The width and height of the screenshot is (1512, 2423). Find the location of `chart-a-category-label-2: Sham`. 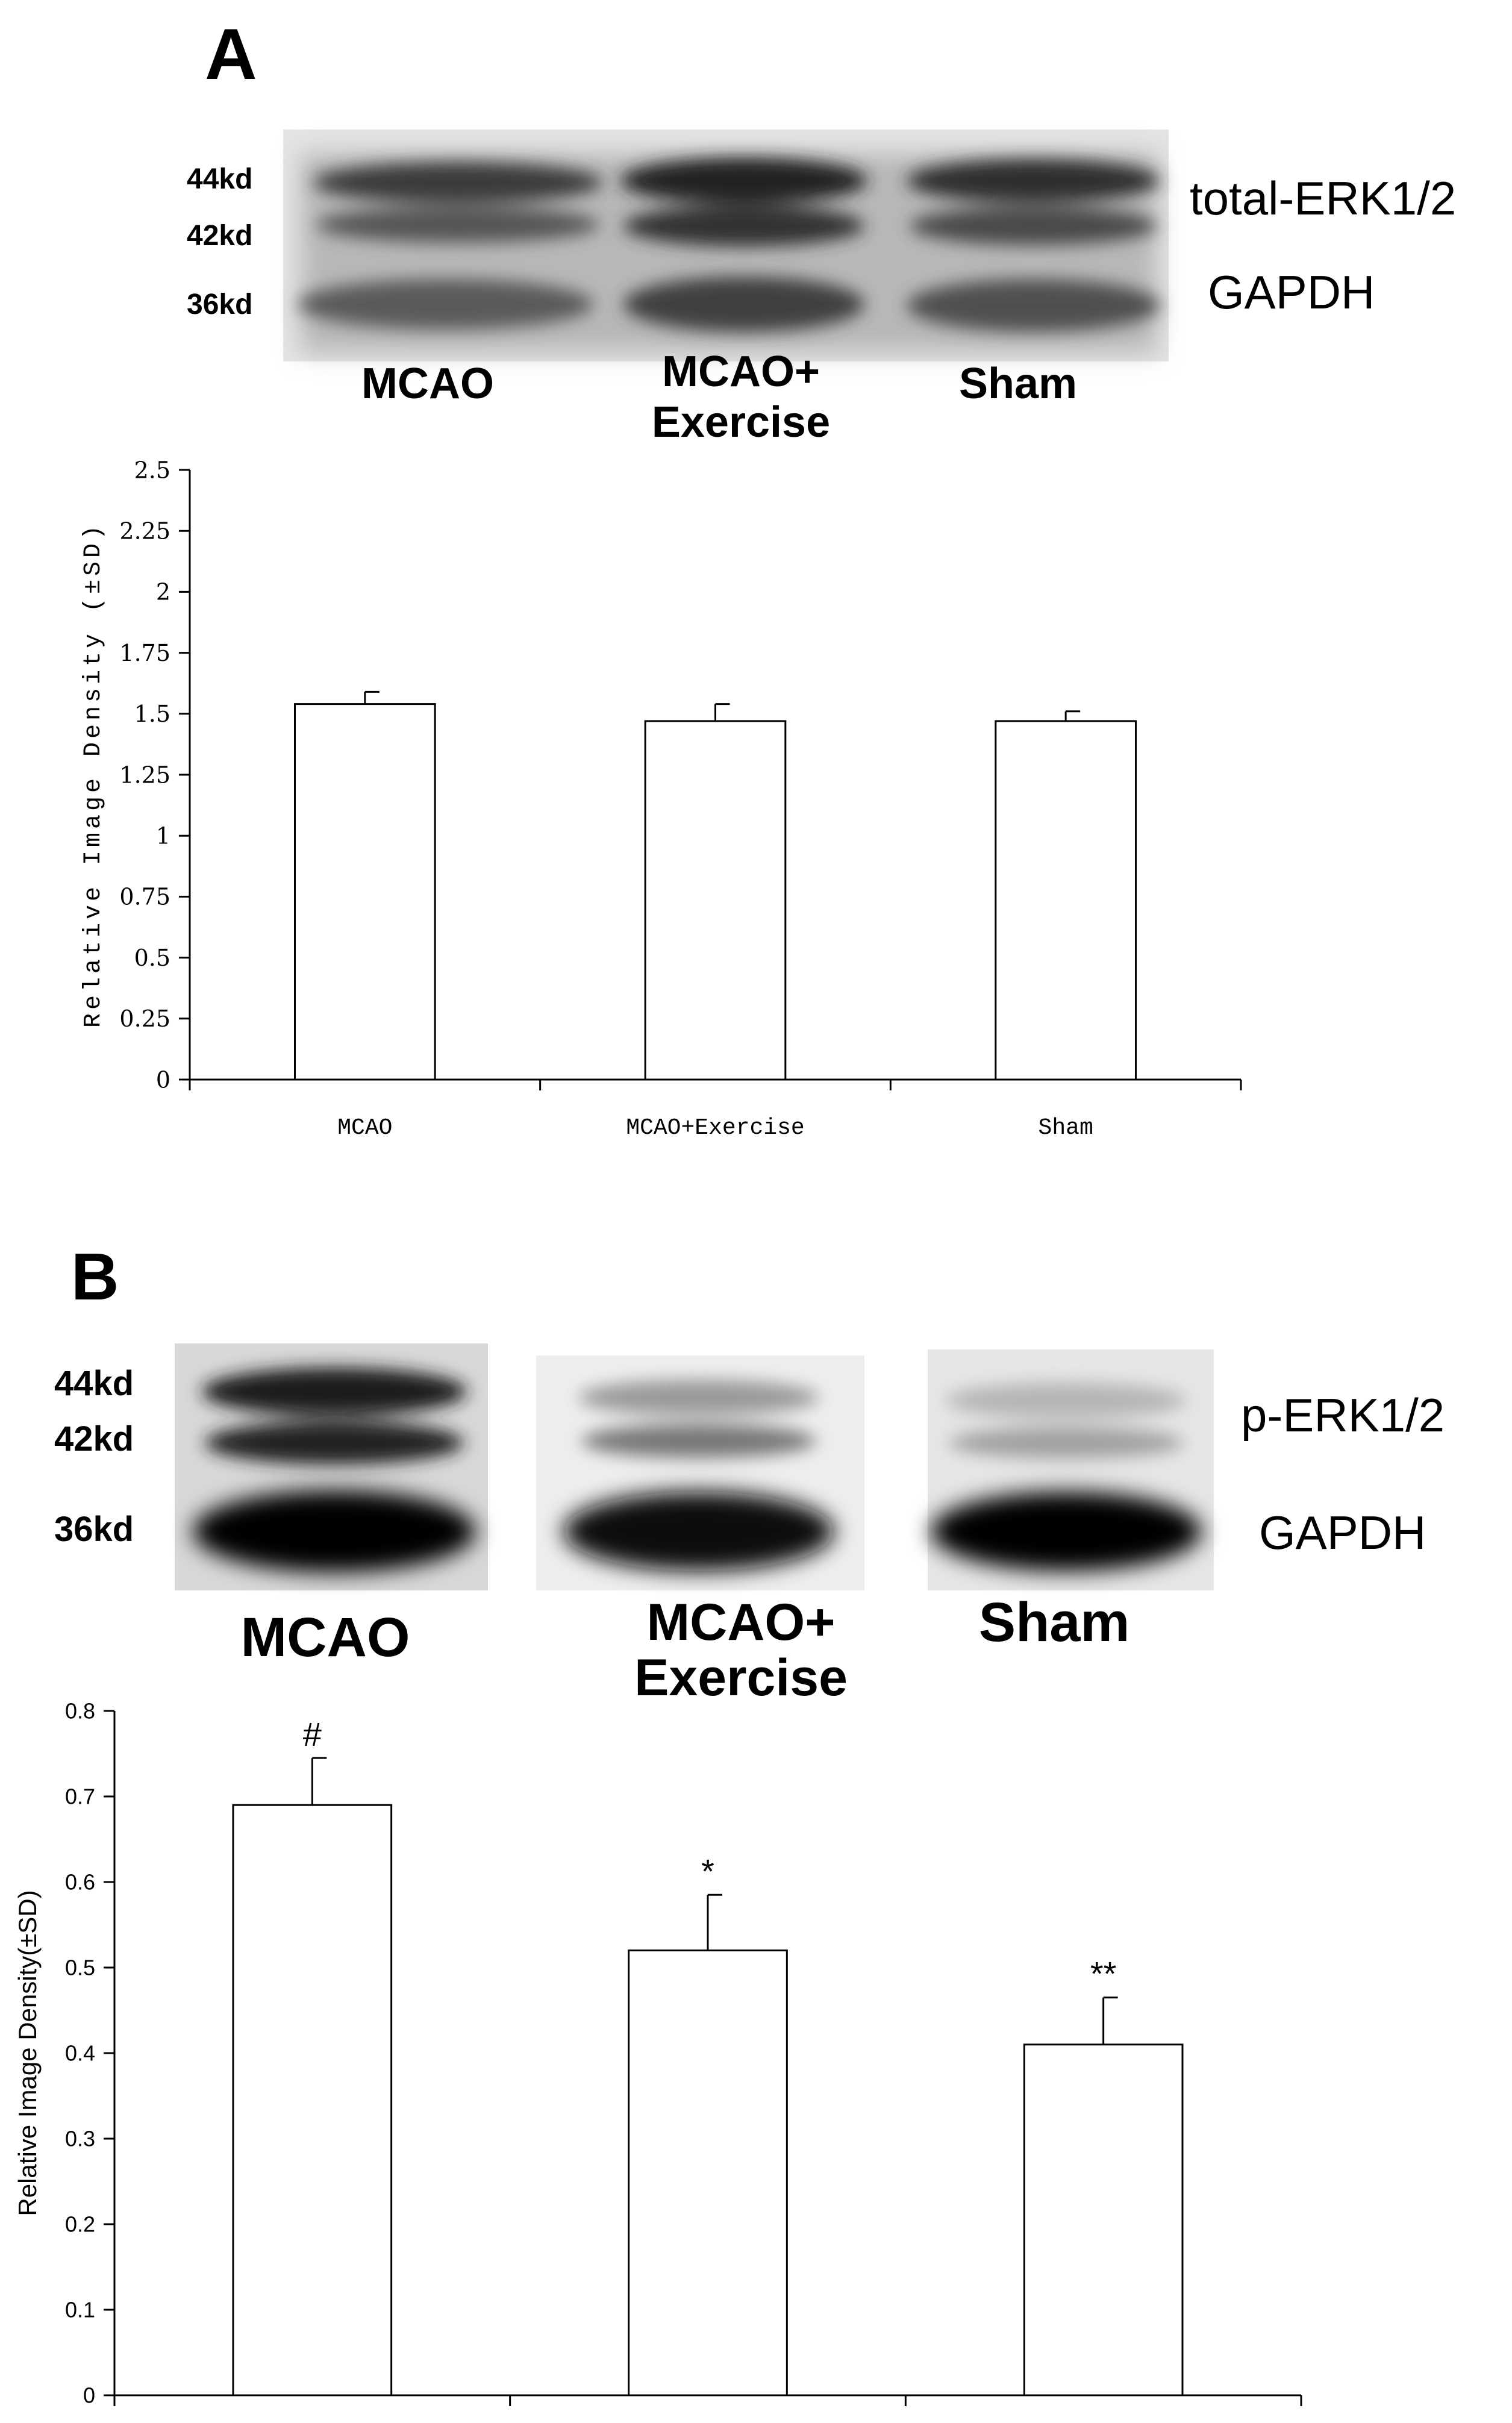

chart-a-category-label-2: Sham is located at coordinates (1066, 1128).